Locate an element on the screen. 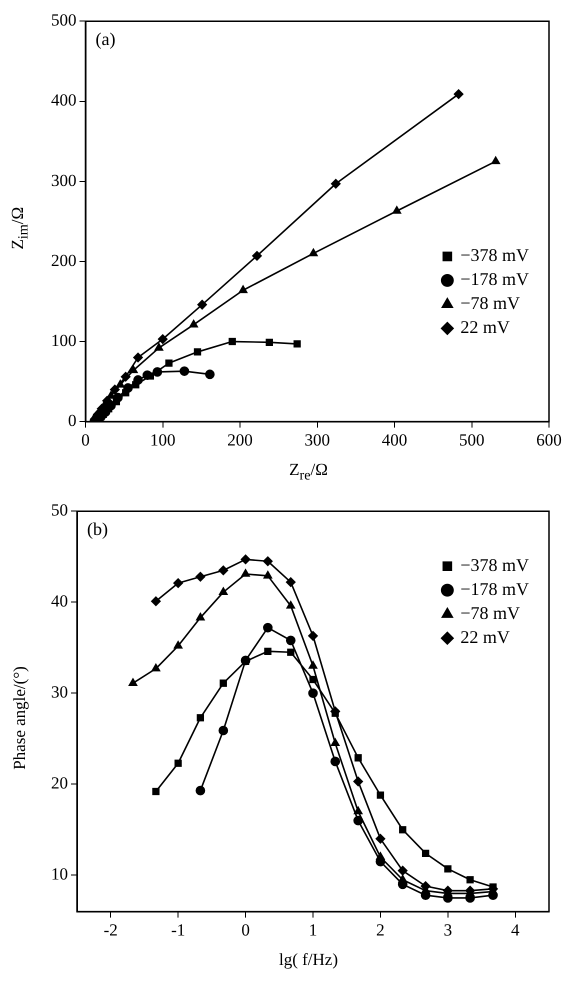  y-tick-label: 20 is located at coordinates (59, 783).